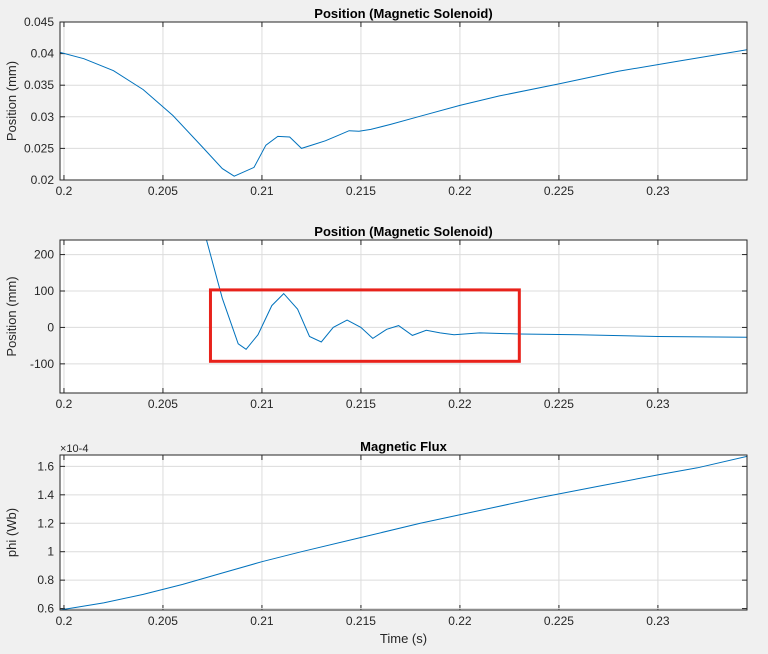 Image resolution: width=768 pixels, height=654 pixels. I want to click on y-tick-label: 0.6, so click(45, 609).